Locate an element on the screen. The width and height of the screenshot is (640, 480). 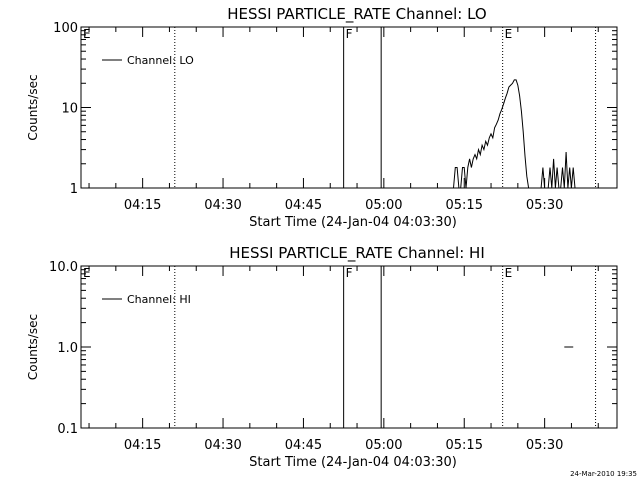
y-tick-label: 0.1 is located at coordinates (67, 429).